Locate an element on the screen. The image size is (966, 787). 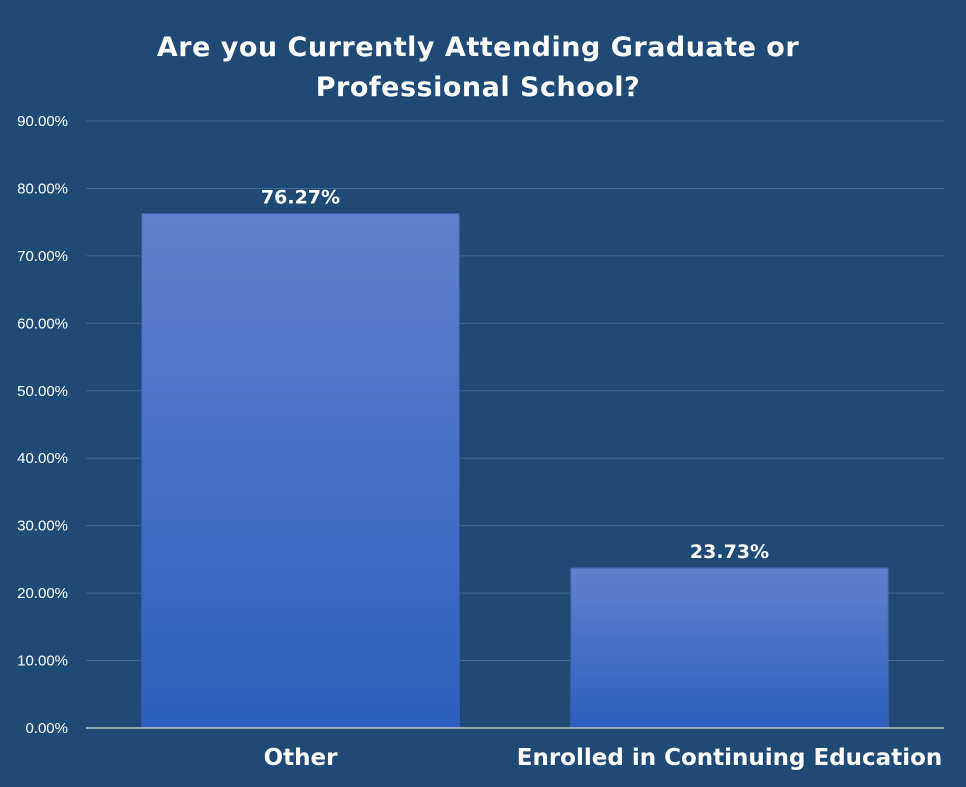
chart-title-line-1: Are you Currently Attending Graduate or is located at coordinates (478, 47).